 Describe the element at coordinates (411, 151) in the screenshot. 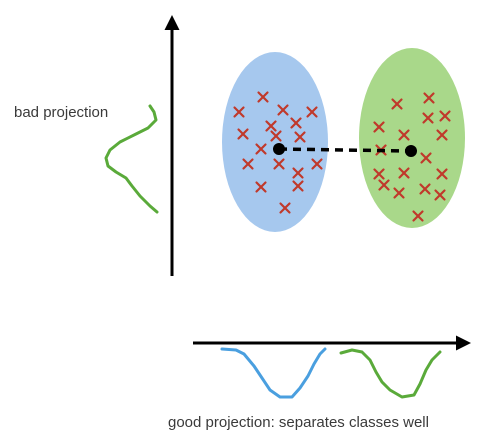

I see `class-b-mean-dot` at that location.